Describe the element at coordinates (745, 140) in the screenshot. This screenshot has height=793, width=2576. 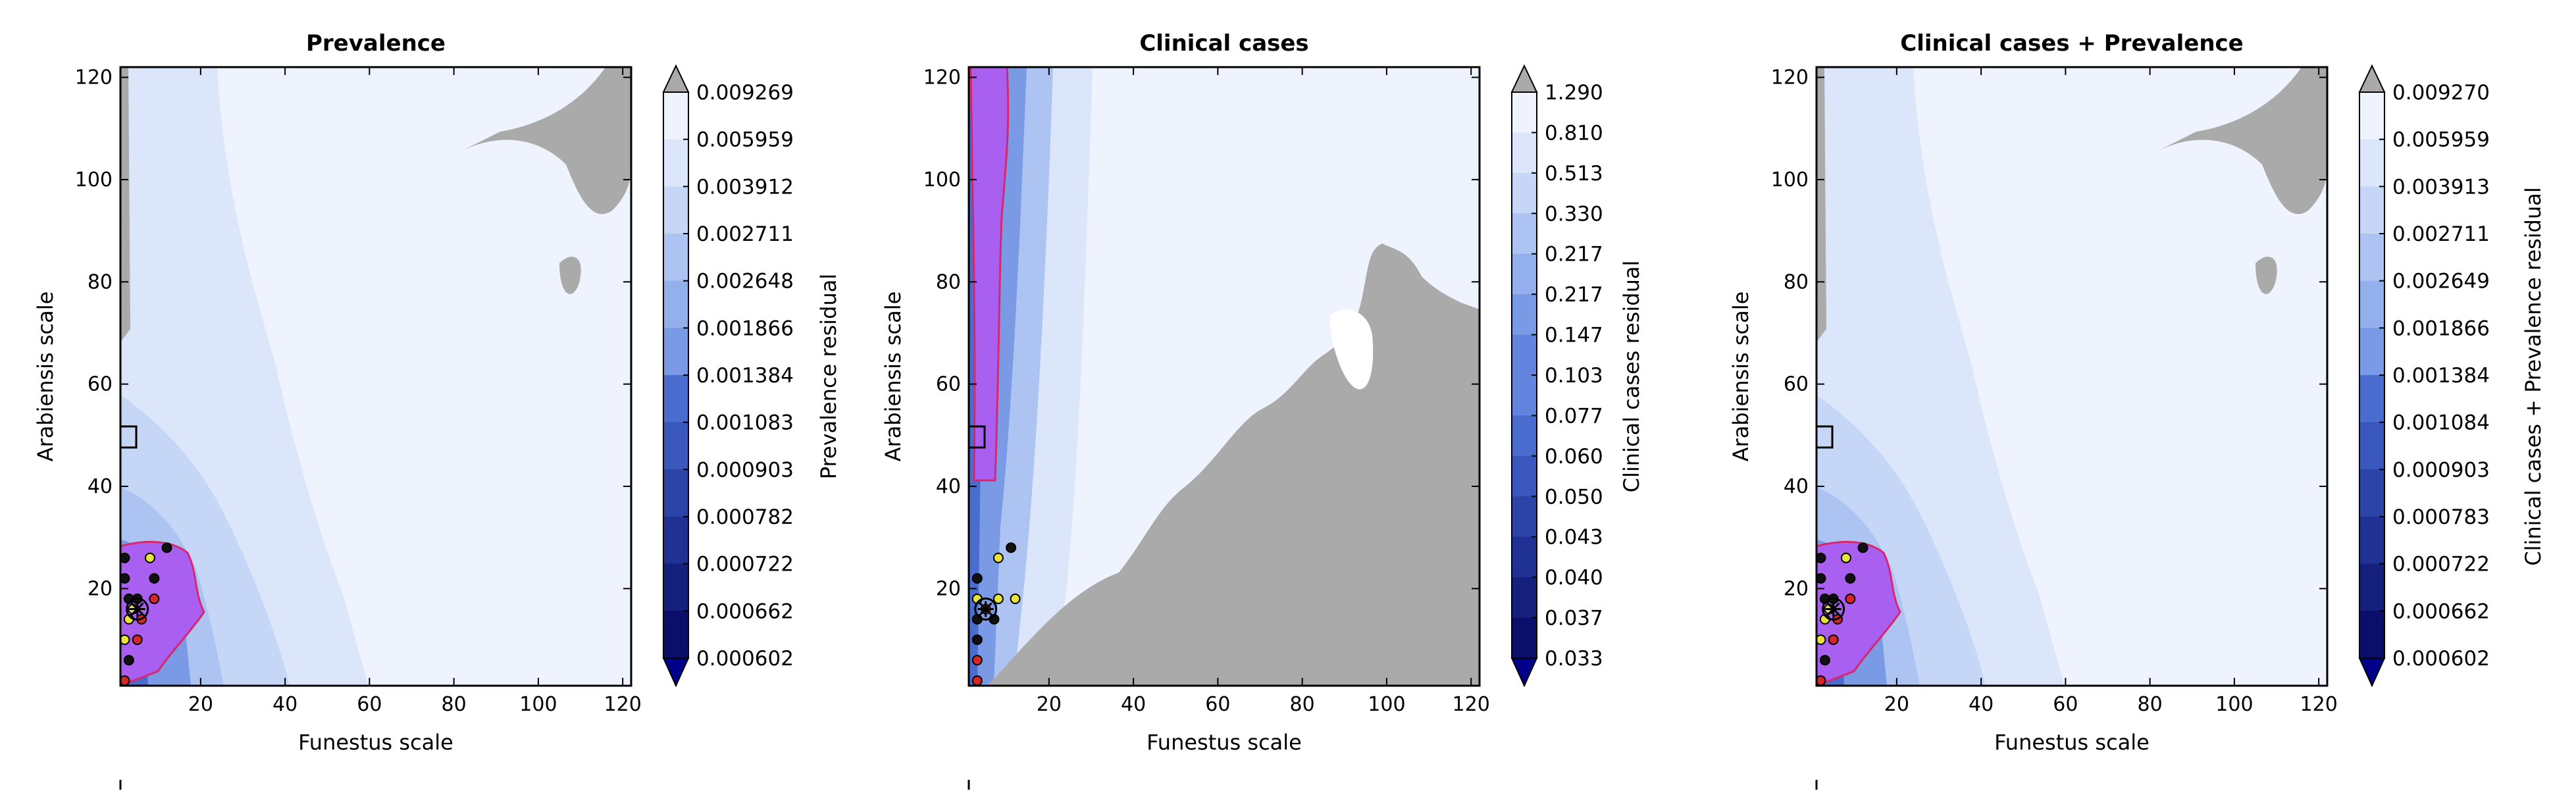
I see `colorbar-tick-label: 0.005959` at that location.